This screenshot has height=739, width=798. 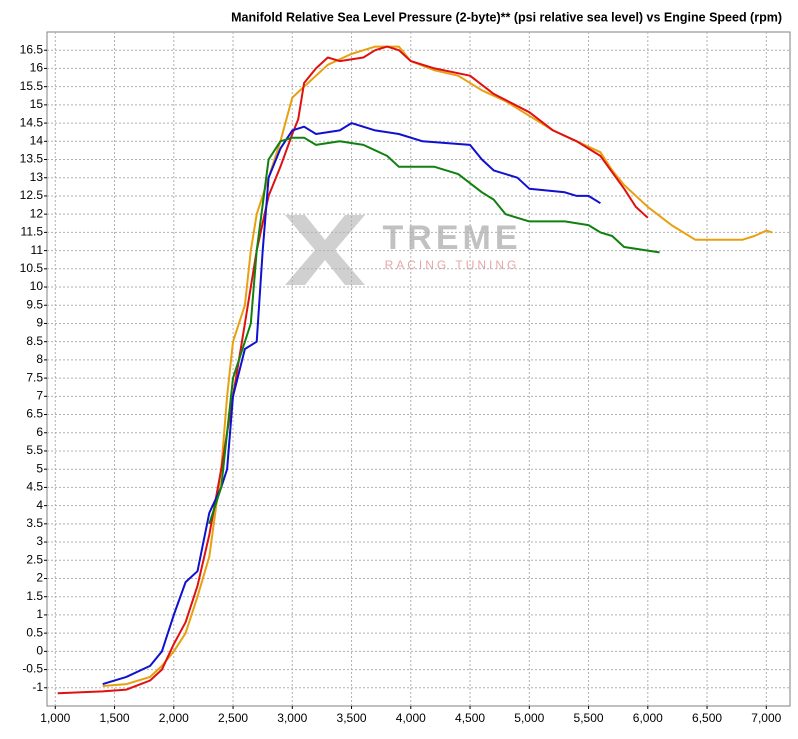 I want to click on y-tick-label: 15.5, so click(x=32, y=86).